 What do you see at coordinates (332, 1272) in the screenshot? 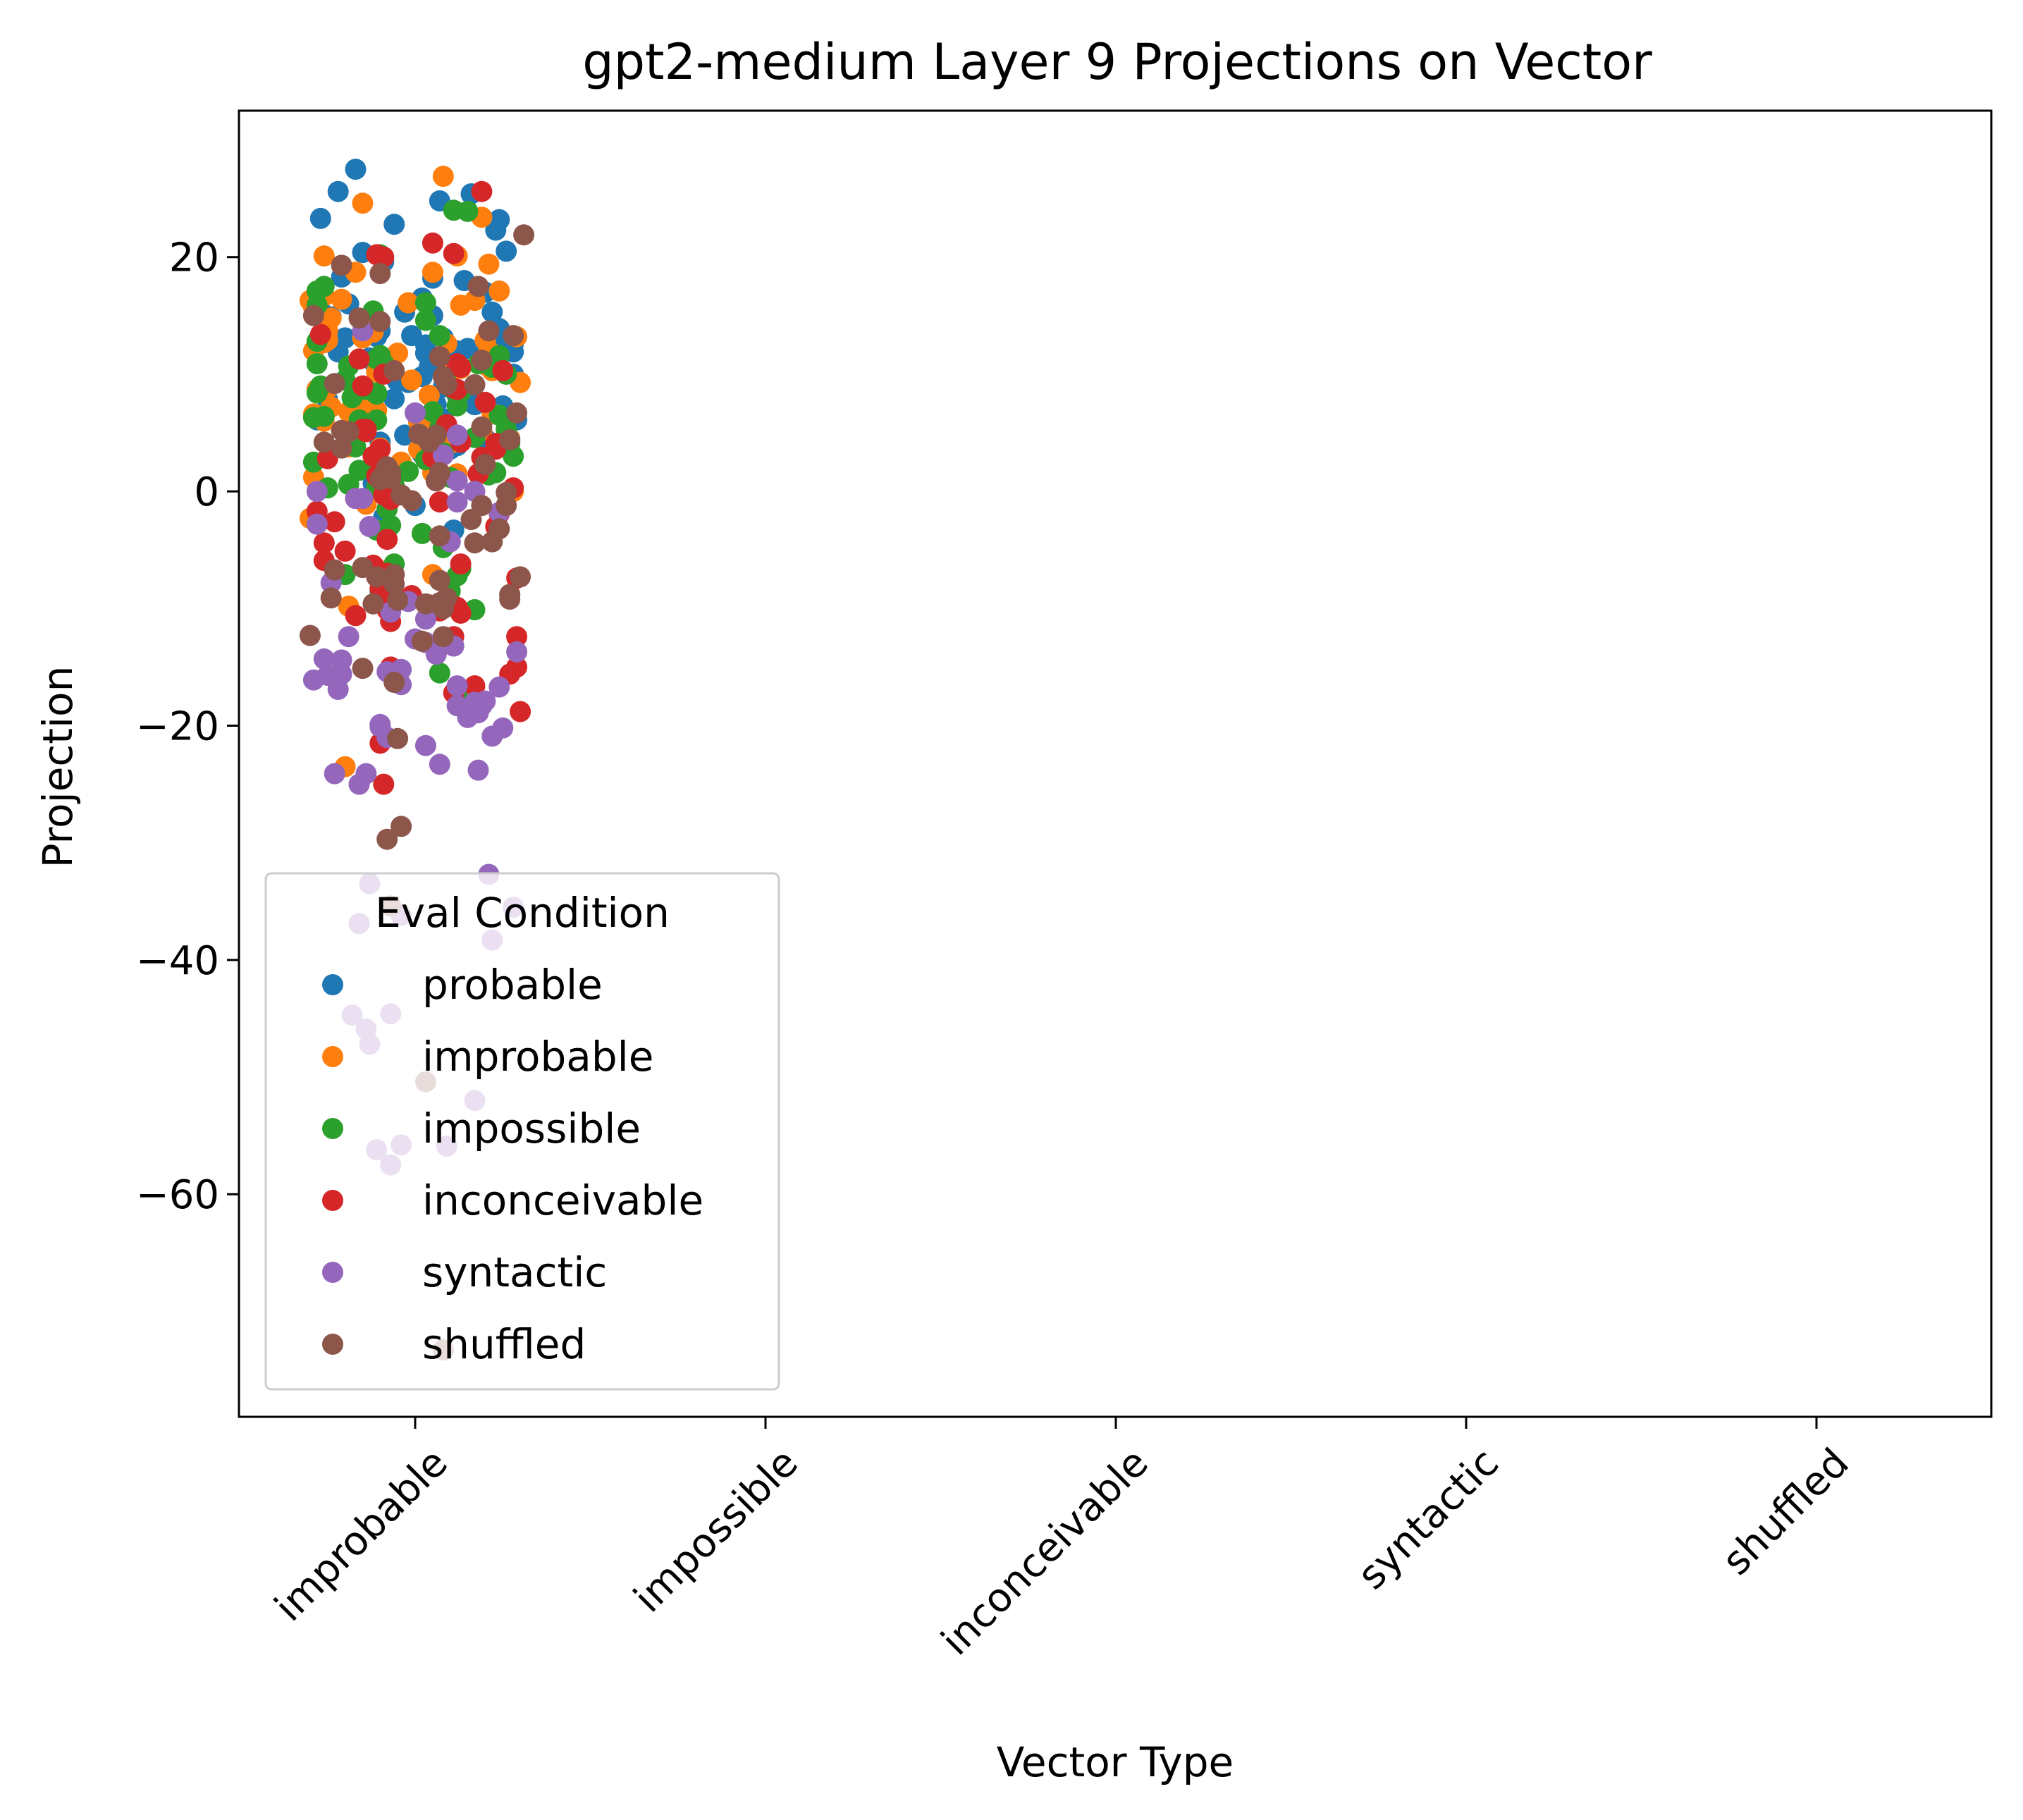
I see `legend-marker-syntactic` at bounding box center [332, 1272].